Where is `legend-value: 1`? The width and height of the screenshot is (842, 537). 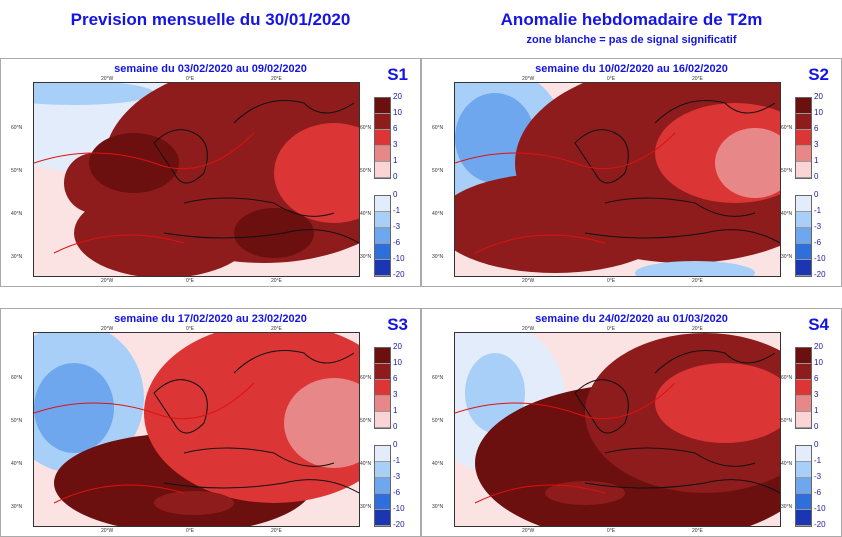 legend-value: 1 is located at coordinates (395, 160).